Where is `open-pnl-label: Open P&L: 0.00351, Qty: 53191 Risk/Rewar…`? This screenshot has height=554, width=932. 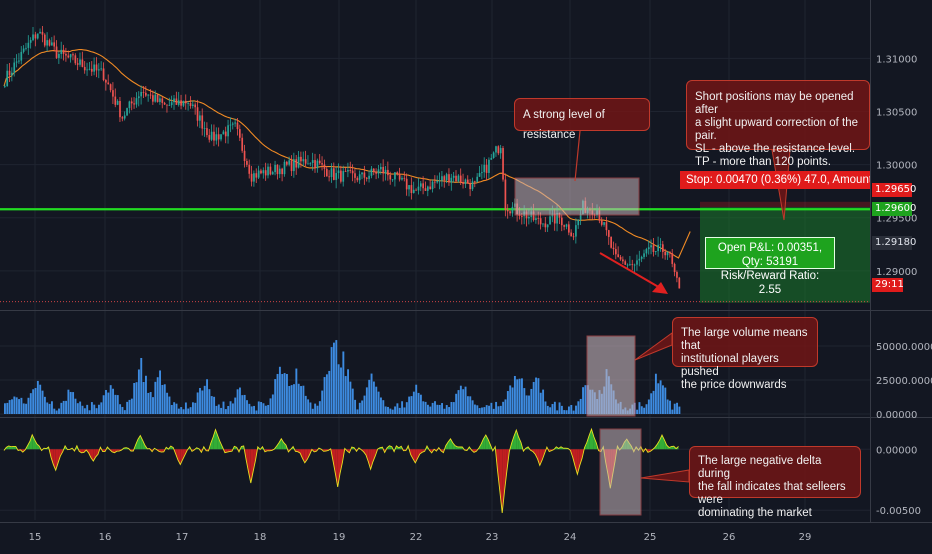
open-pnl-label: Open P&L: 0.00351, Qty: 53191 Risk/Rewar… is located at coordinates (770, 253).